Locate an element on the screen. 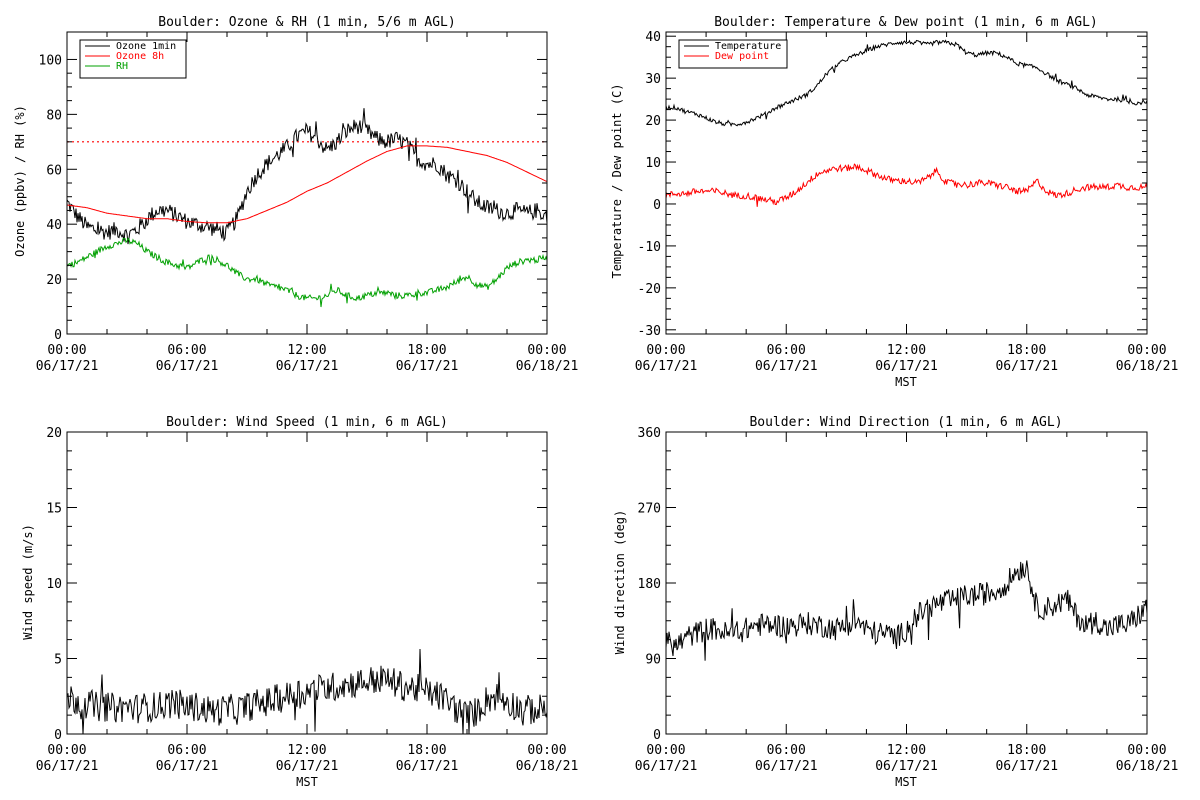  legend-box is located at coordinates (733, 54).